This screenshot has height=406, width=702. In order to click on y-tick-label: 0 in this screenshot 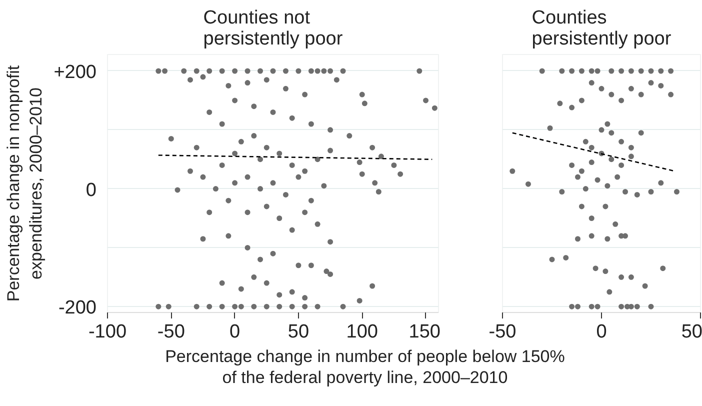, I will do `click(91, 190)`.